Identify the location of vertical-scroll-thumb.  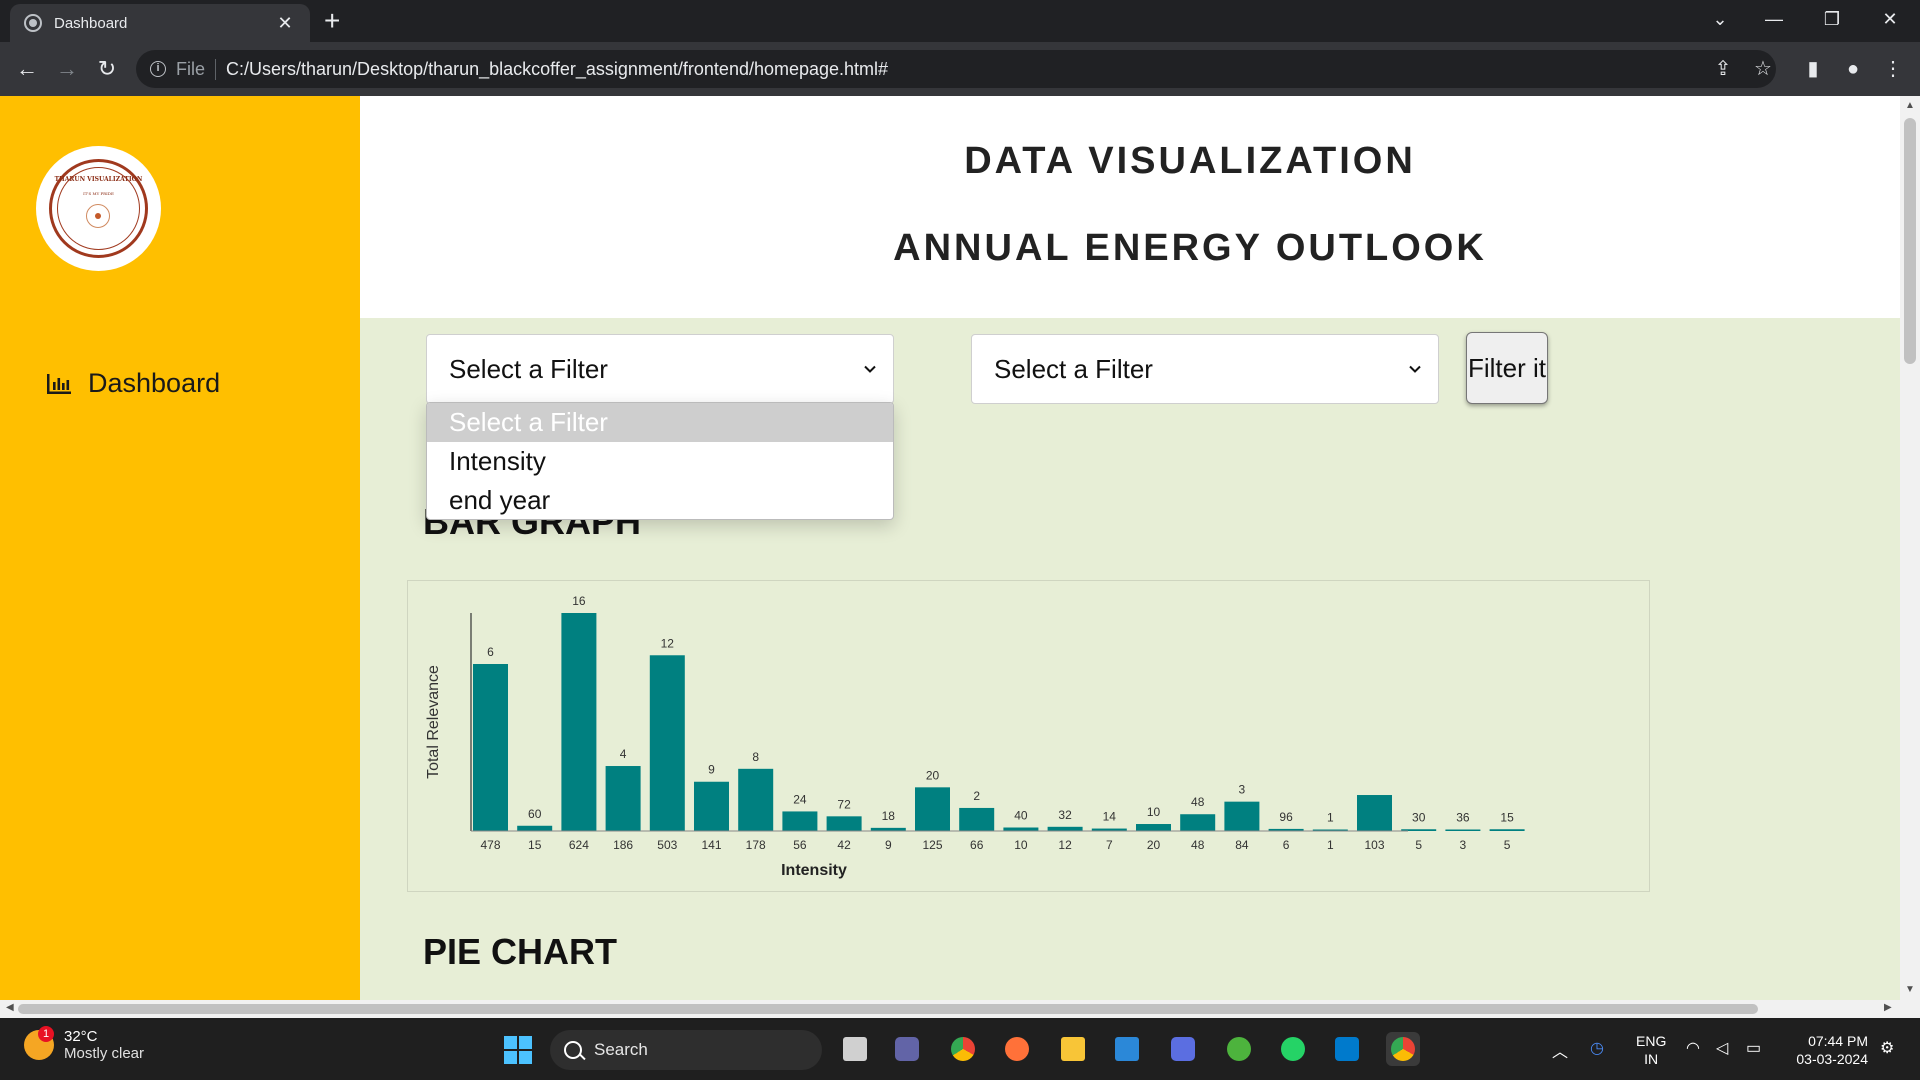
(1910, 241).